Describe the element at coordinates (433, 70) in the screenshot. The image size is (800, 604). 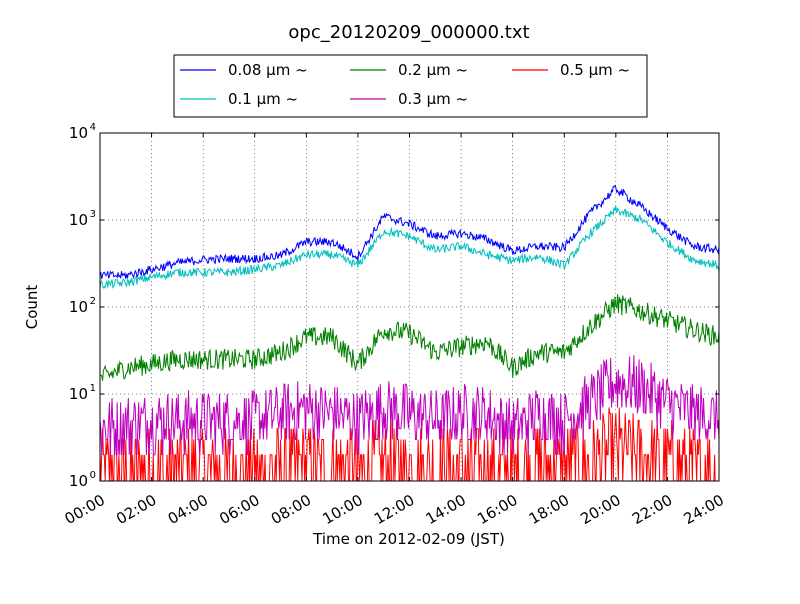
I see `legend-label-2: 0.2 μm ~` at that location.